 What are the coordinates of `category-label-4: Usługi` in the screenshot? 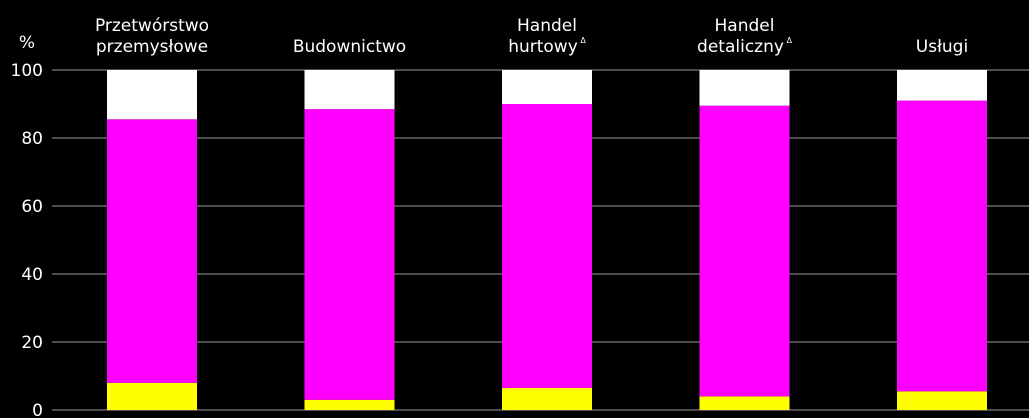 It's located at (942, 47).